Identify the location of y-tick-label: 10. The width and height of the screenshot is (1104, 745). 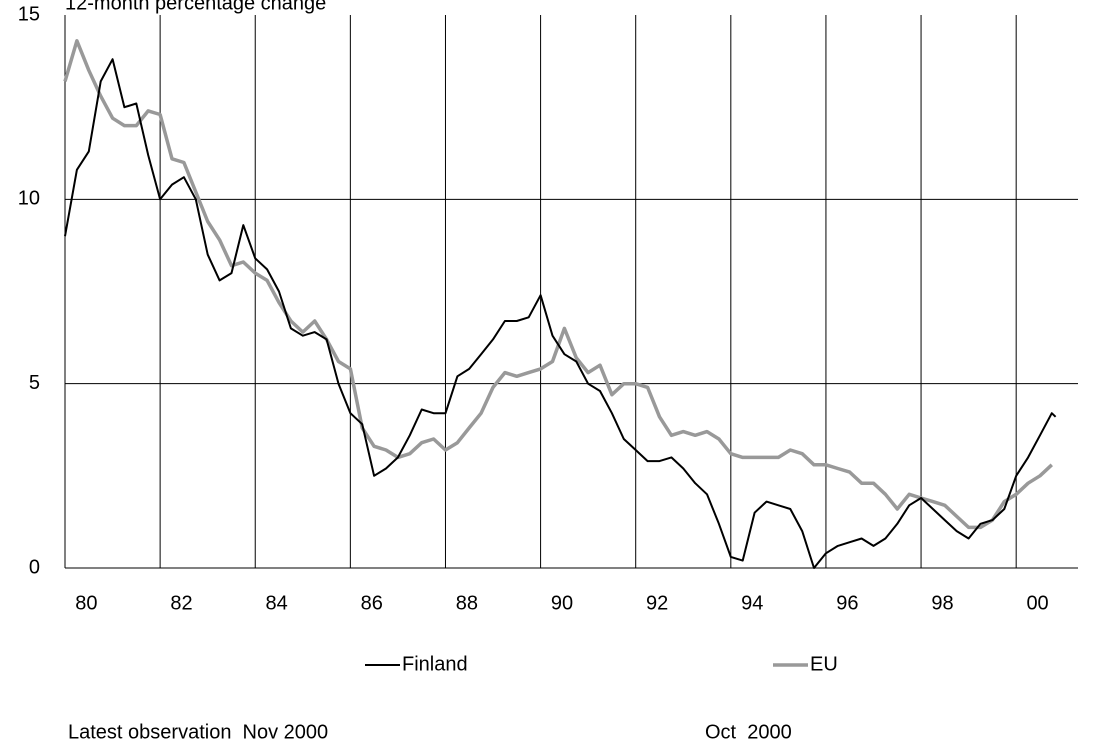
(29, 199).